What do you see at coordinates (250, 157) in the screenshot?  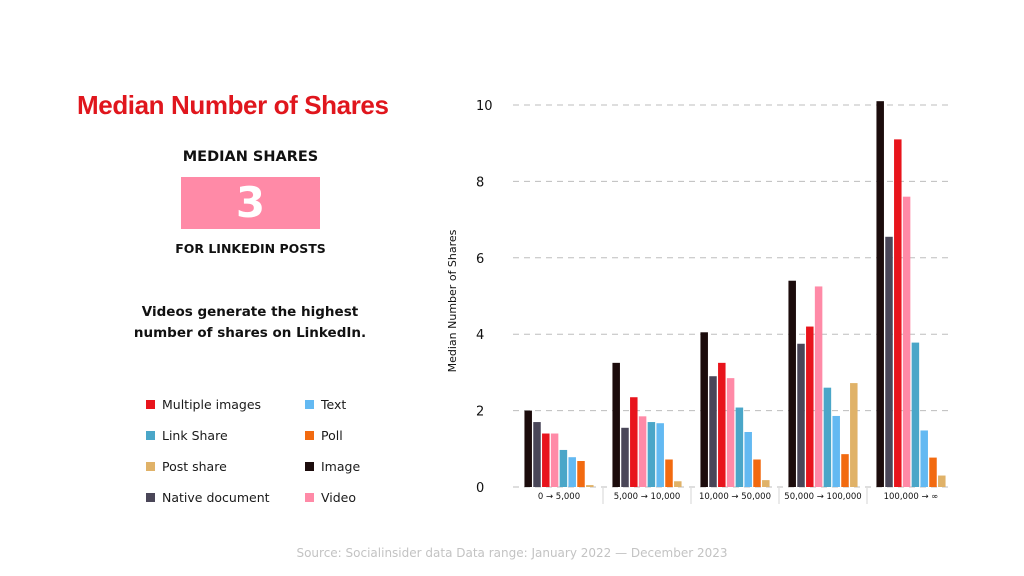 I see `stat-heading: MEDIAN SHARES` at bounding box center [250, 157].